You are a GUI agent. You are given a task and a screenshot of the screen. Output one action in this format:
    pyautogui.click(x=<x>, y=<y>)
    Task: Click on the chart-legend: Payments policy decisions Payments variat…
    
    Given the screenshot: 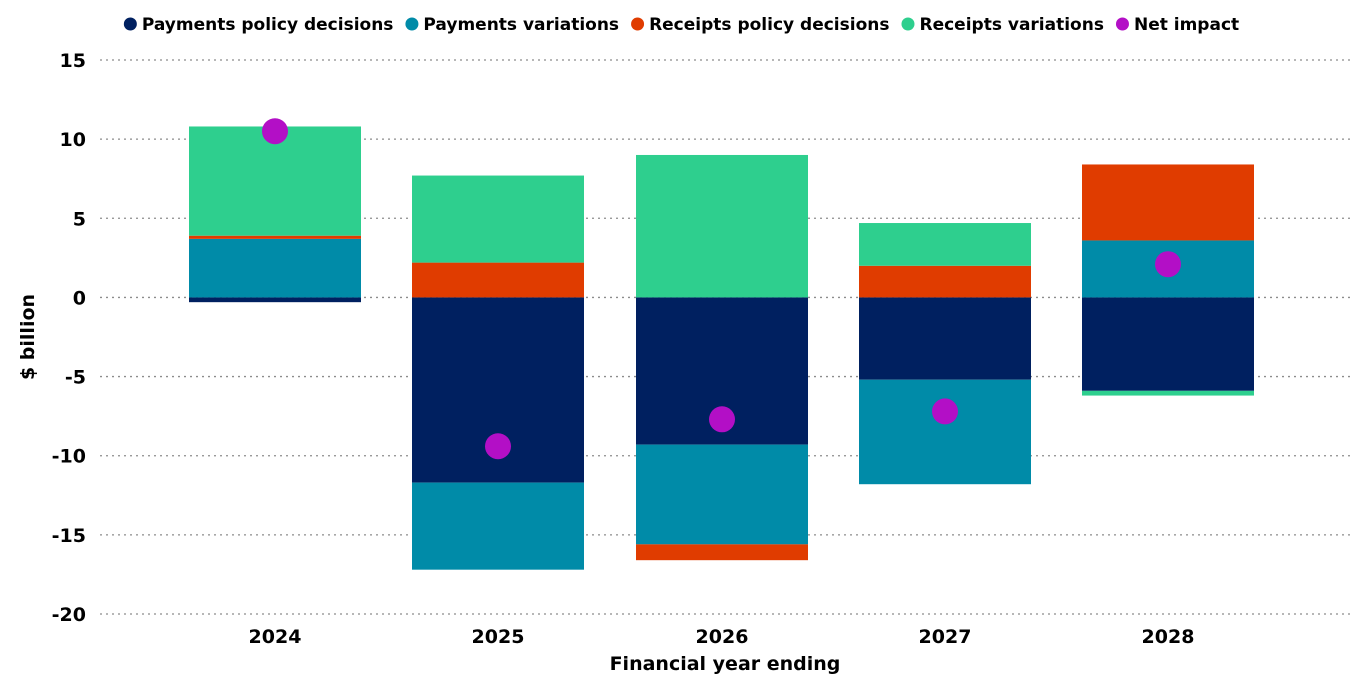 What is the action you would take?
    pyautogui.click(x=681, y=25)
    